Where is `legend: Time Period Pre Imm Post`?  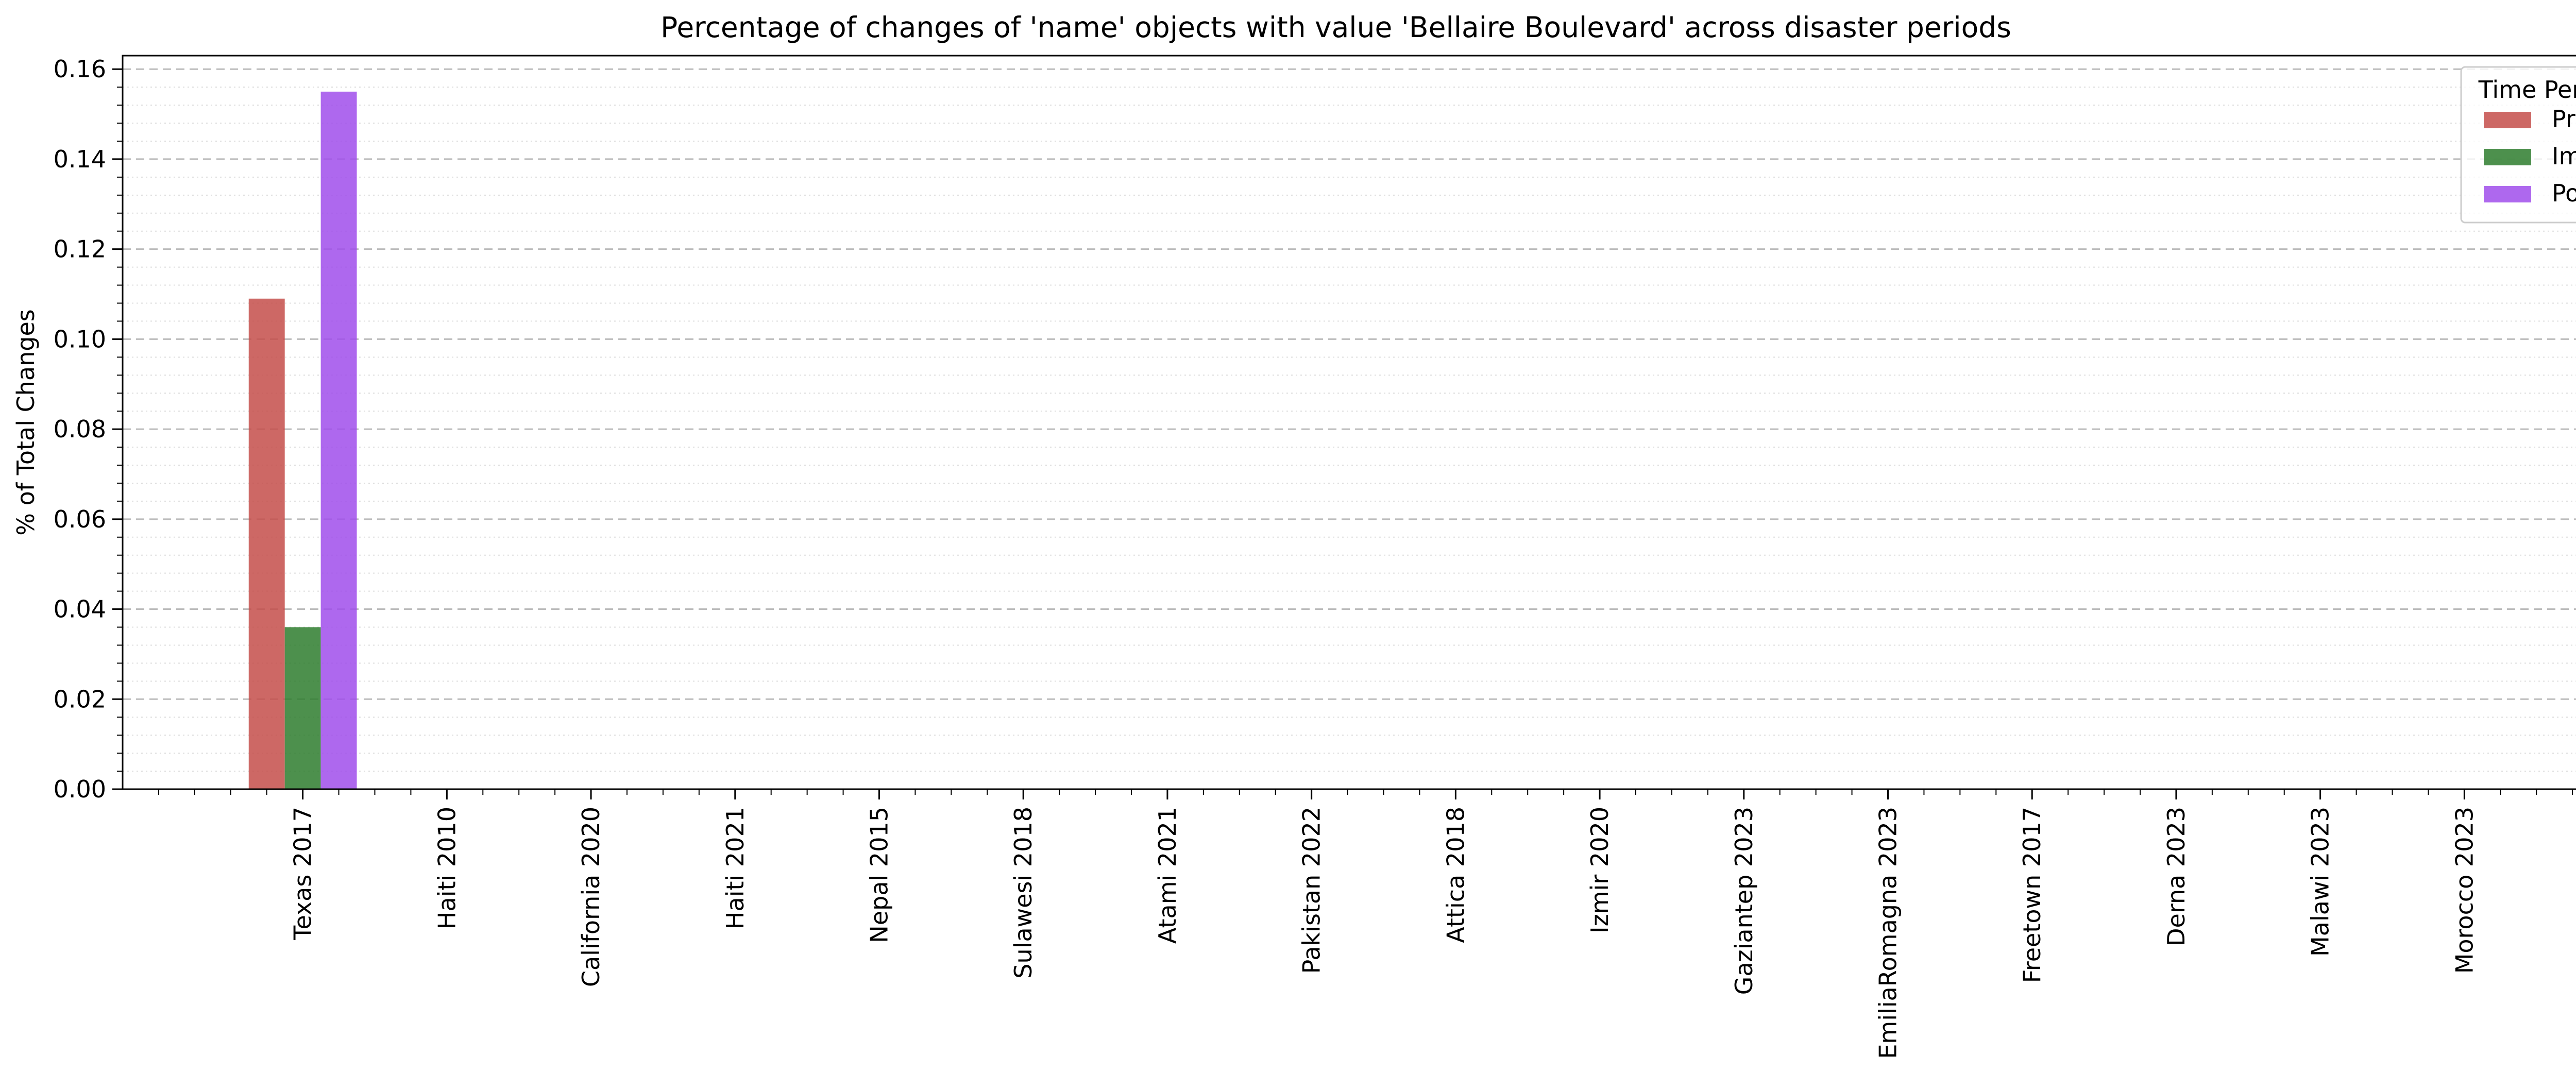
legend: Time Period Pre Imm Post is located at coordinates (2518, 145).